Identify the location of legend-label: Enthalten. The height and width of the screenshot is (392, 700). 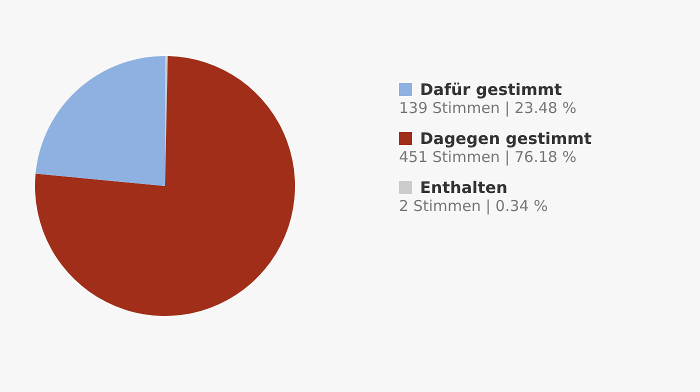
(464, 187).